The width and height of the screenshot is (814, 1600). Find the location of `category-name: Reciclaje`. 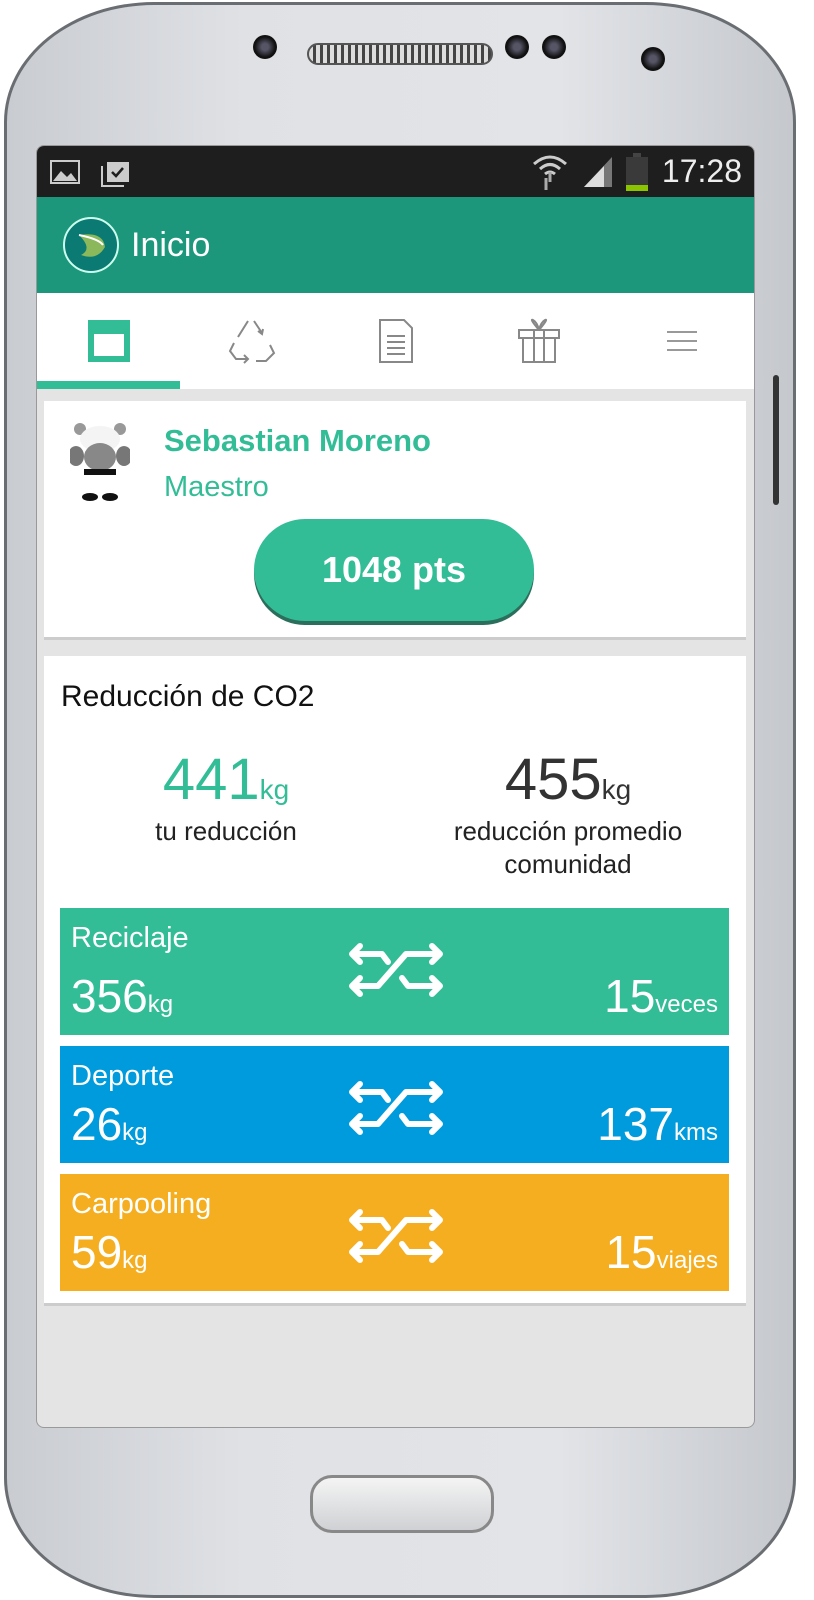

category-name: Reciclaje is located at coordinates (130, 938).